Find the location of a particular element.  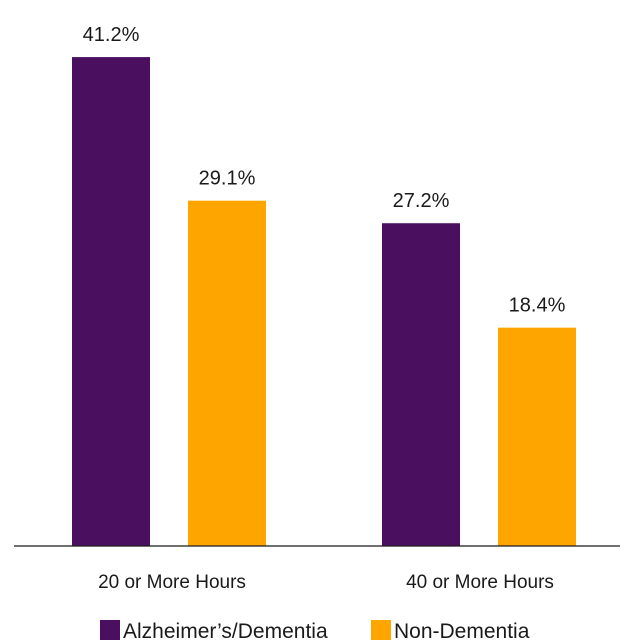

data-label: 27.2% is located at coordinates (421, 201).